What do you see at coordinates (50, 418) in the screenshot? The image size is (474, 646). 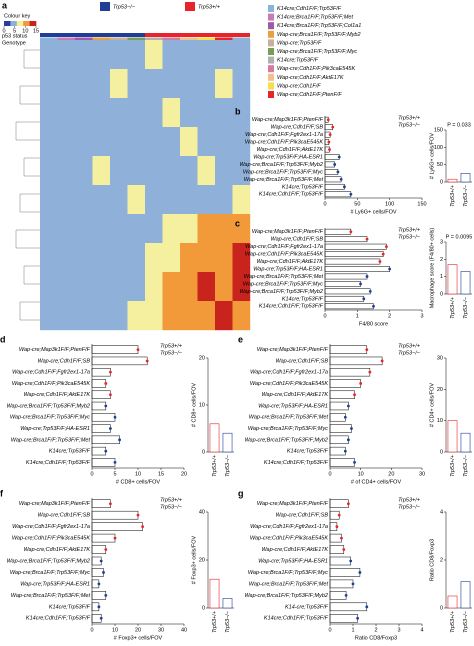 I see `category-label: Wap-cre;Brca1F/F;Trp53F/F;Myc` at bounding box center [50, 418].